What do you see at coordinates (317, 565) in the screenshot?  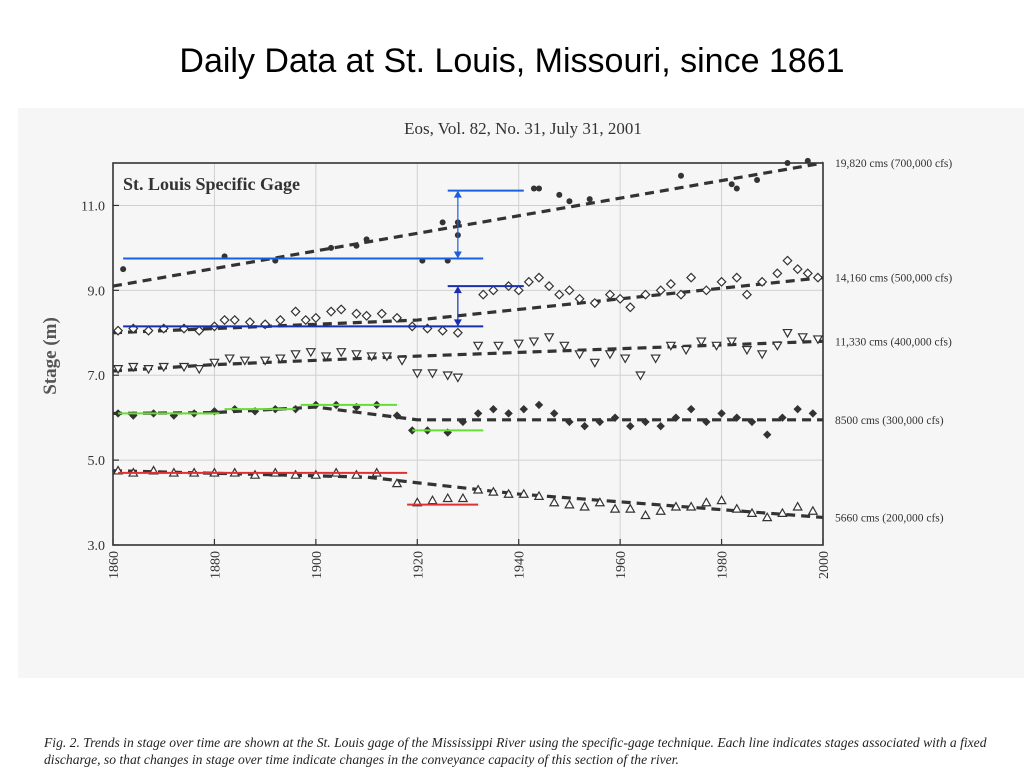 I see `x-tick-label: 1900` at bounding box center [317, 565].